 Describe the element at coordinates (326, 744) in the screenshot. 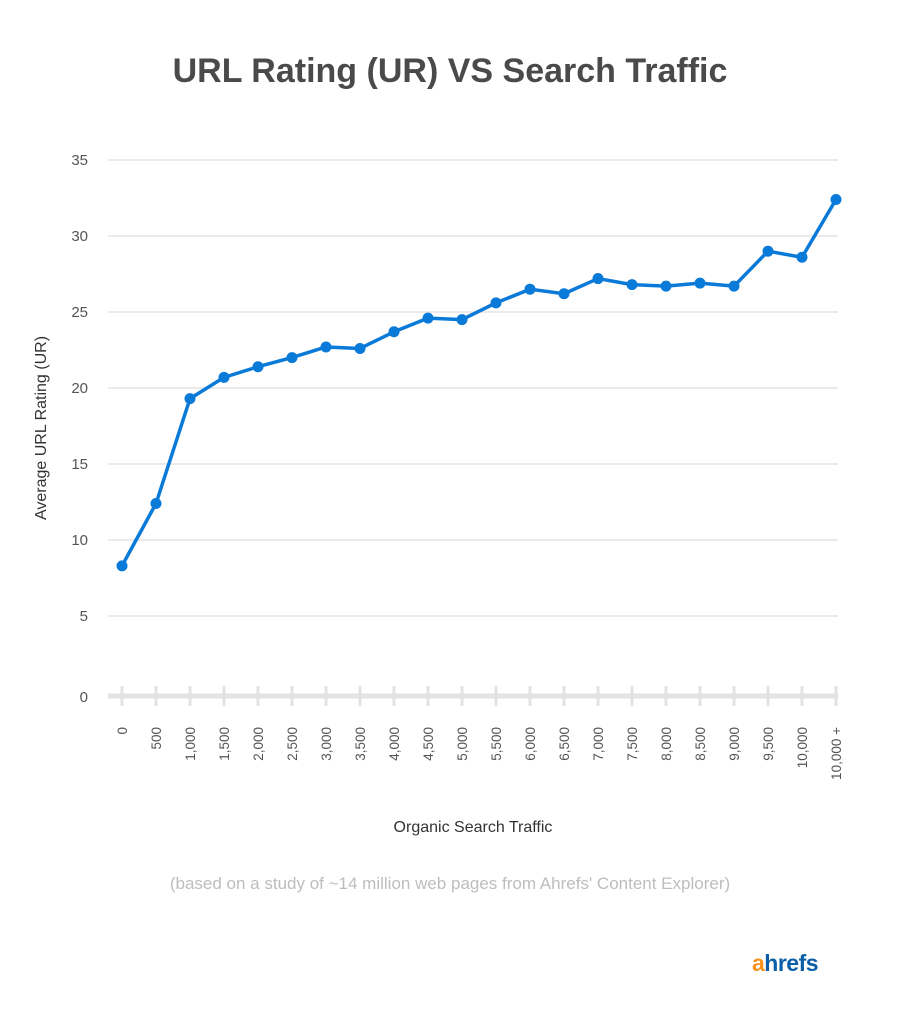

I see `x-tick-label: 3,000` at that location.